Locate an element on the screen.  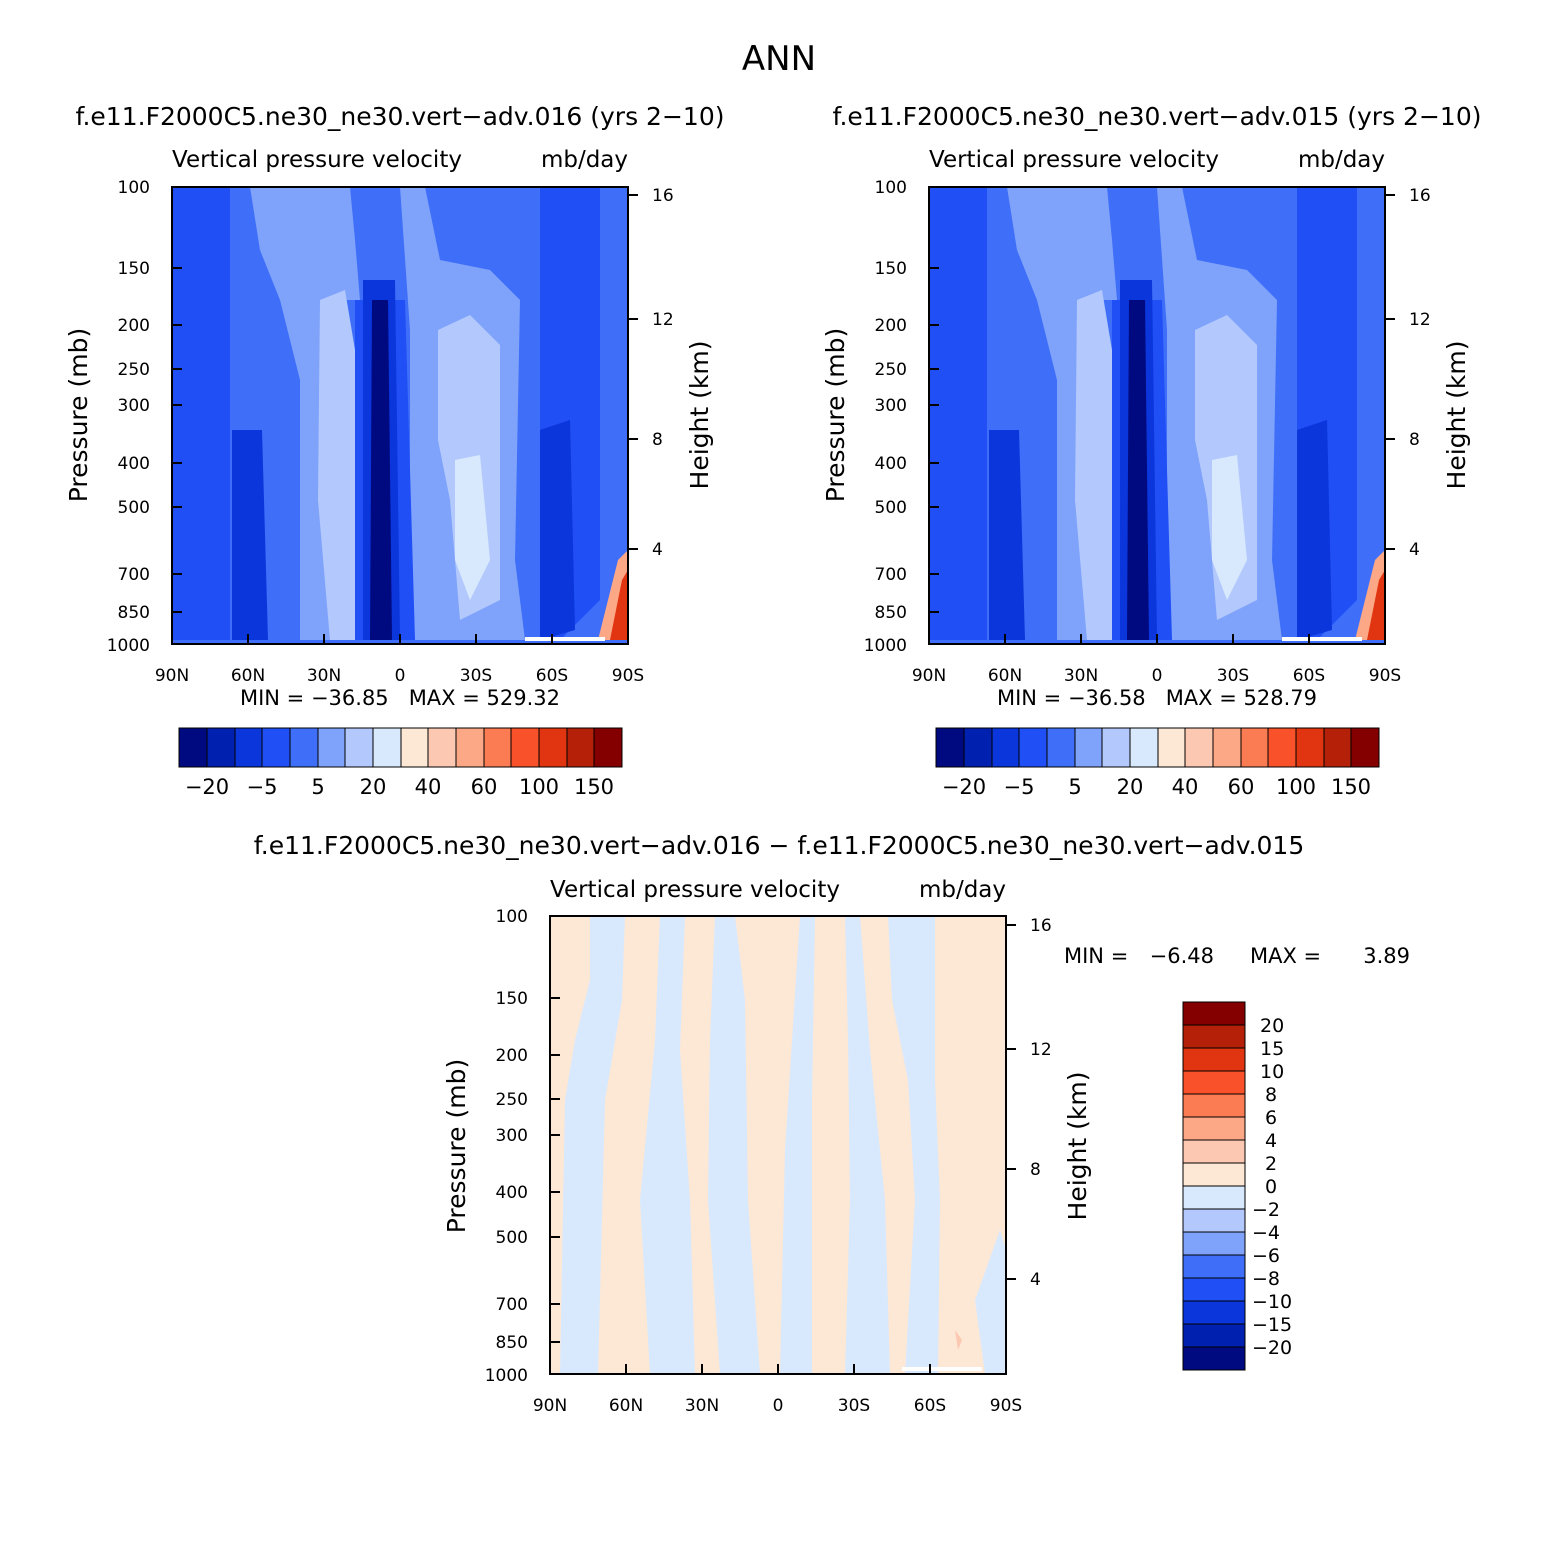
x-tick-label: 30S is located at coordinates (854, 1406).